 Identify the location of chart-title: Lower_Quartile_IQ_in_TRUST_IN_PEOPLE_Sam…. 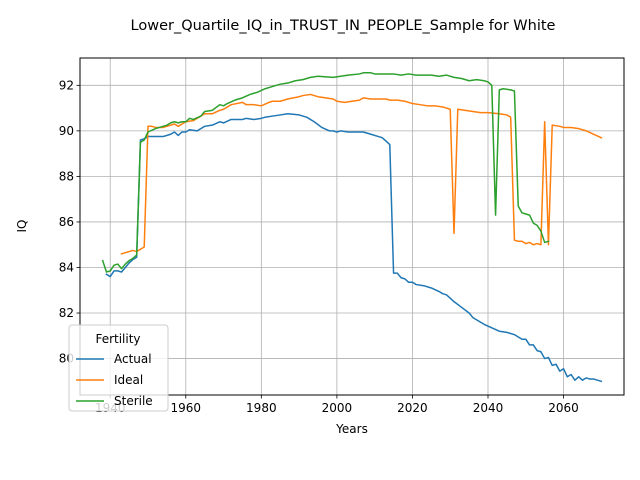
(343, 26).